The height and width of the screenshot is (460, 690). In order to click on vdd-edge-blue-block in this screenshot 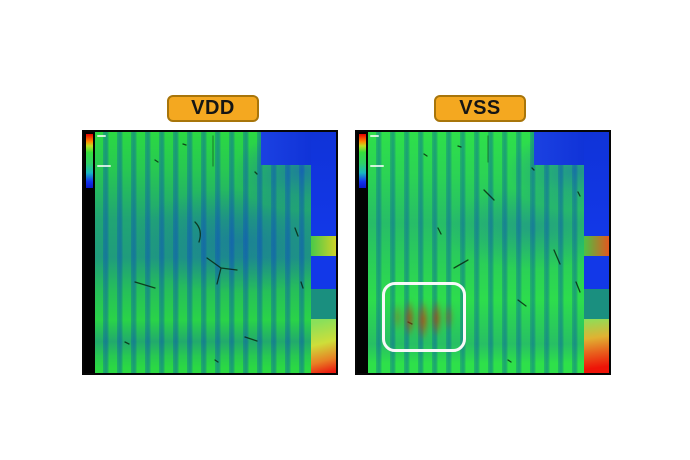, I will do `click(323, 184)`.